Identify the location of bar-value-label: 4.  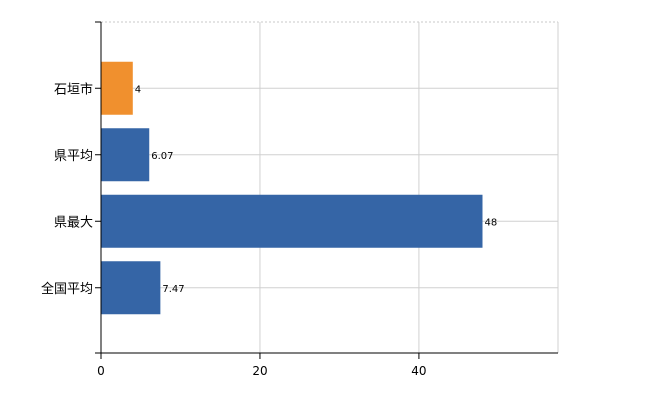
(138, 89).